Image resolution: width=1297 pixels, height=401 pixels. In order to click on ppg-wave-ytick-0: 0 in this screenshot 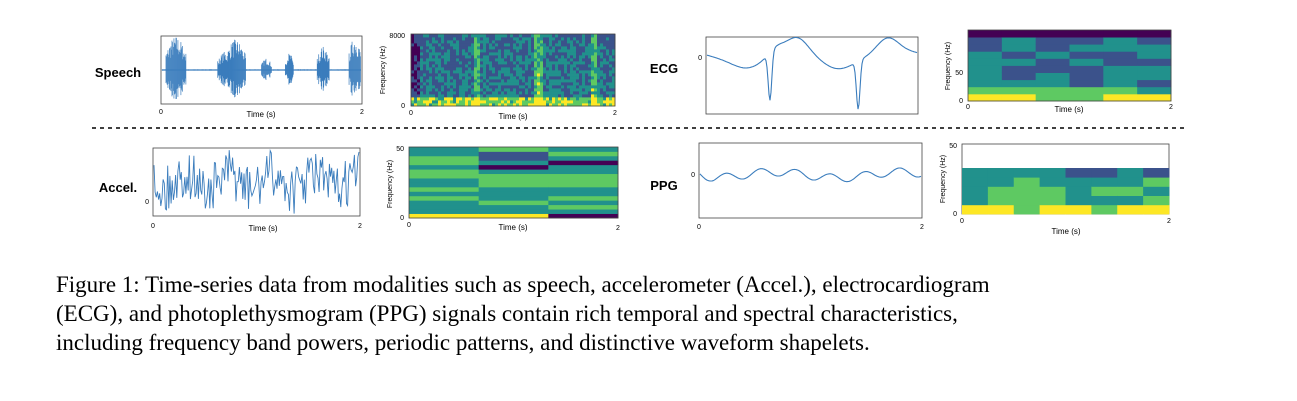, I will do `click(693, 175)`.